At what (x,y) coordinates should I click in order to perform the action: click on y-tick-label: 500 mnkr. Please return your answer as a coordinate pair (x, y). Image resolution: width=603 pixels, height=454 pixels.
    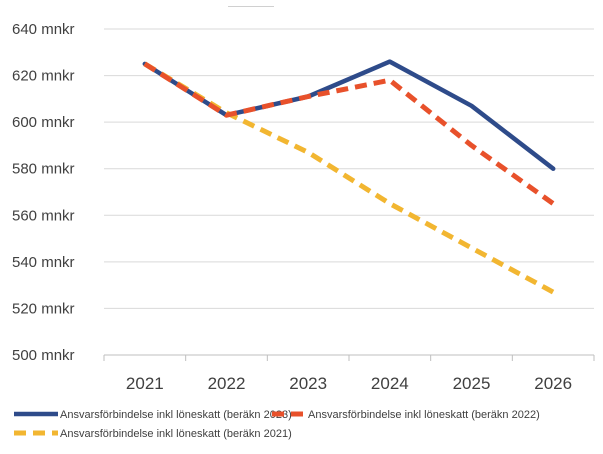
    Looking at the image, I should click on (43, 355).